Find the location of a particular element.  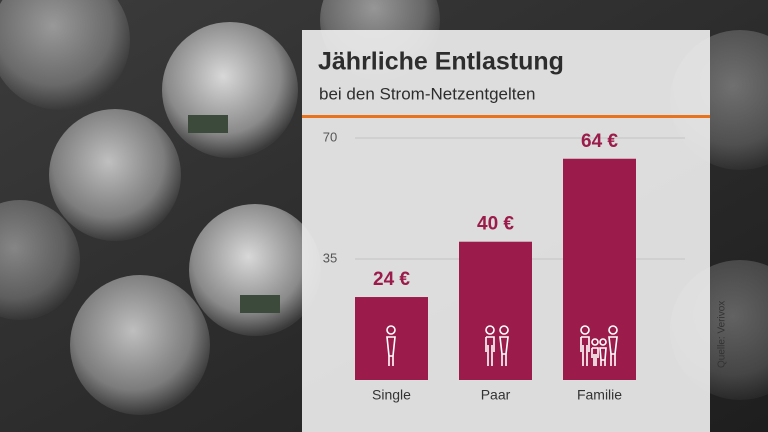

y-tick-label: 70 is located at coordinates (330, 136).